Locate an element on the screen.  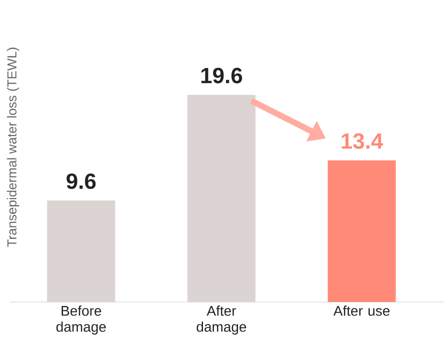
data-label: 19.6 is located at coordinates (221, 76).